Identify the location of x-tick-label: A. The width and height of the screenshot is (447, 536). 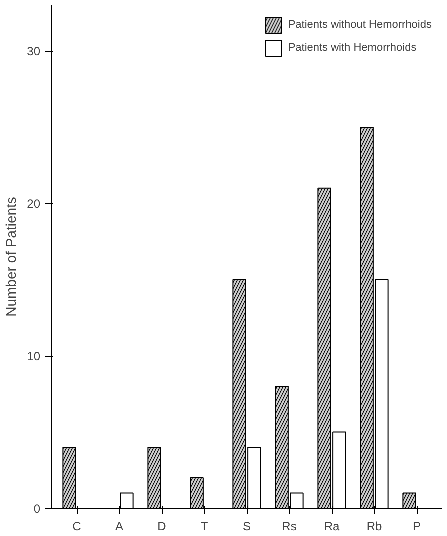
(120, 527).